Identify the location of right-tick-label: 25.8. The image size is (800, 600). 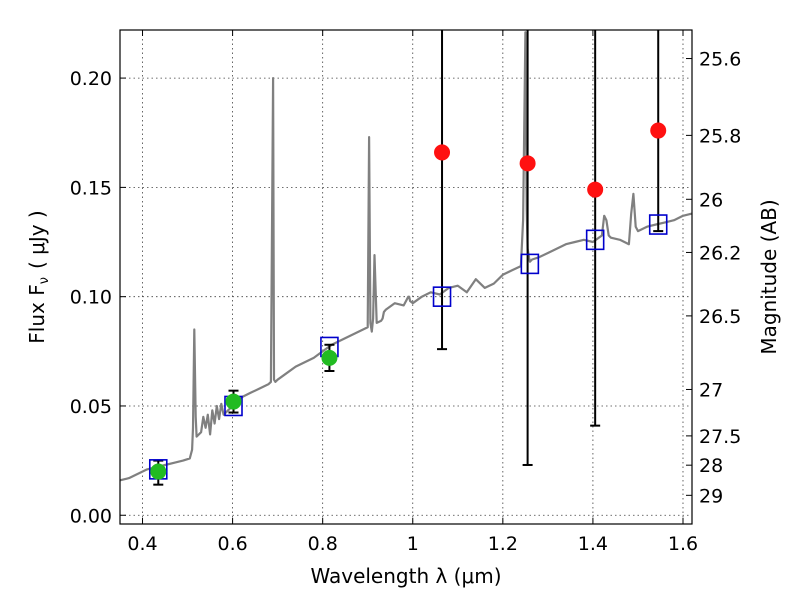
(720, 136).